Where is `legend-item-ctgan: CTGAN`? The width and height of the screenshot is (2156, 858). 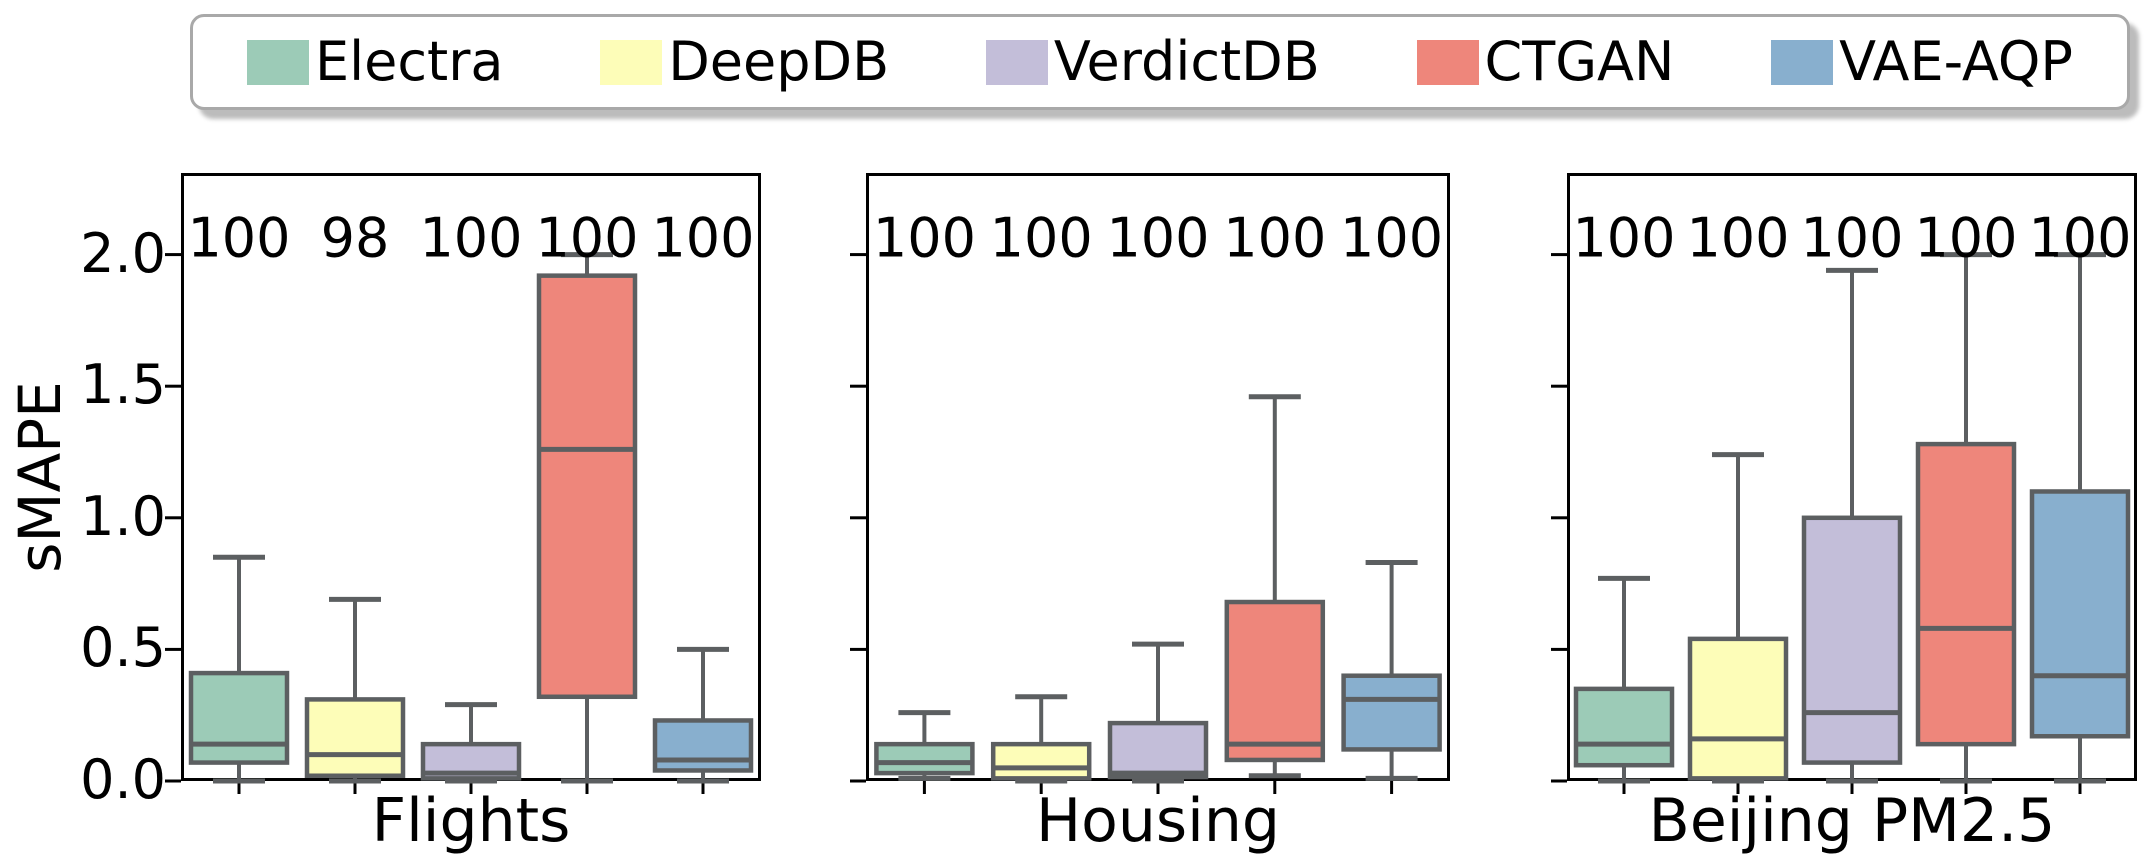 legend-item-ctgan: CTGAN is located at coordinates (1545, 61).